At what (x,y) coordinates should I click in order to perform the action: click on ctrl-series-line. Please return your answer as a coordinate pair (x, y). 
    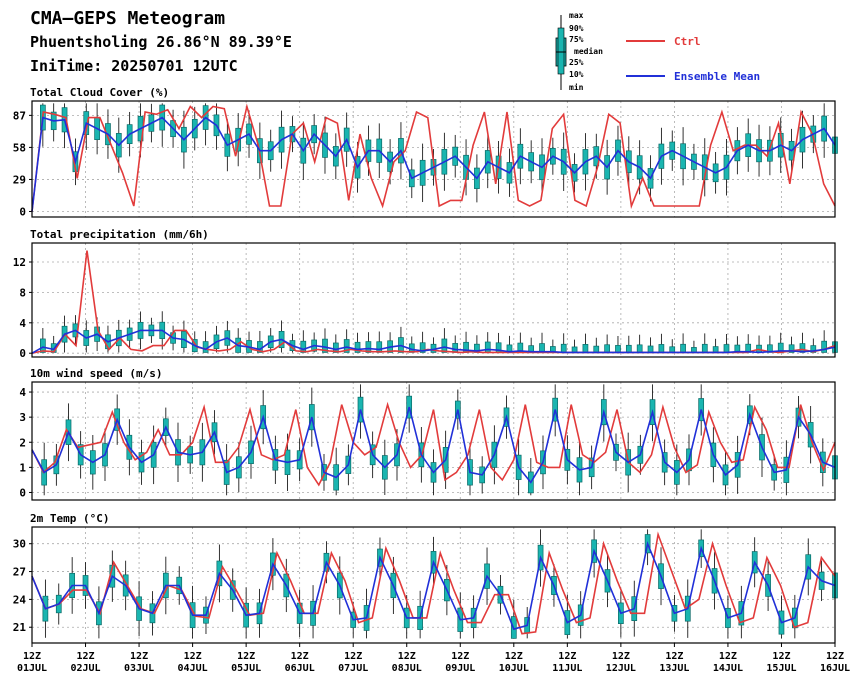
    Looking at the image, I should click on (433, 444).